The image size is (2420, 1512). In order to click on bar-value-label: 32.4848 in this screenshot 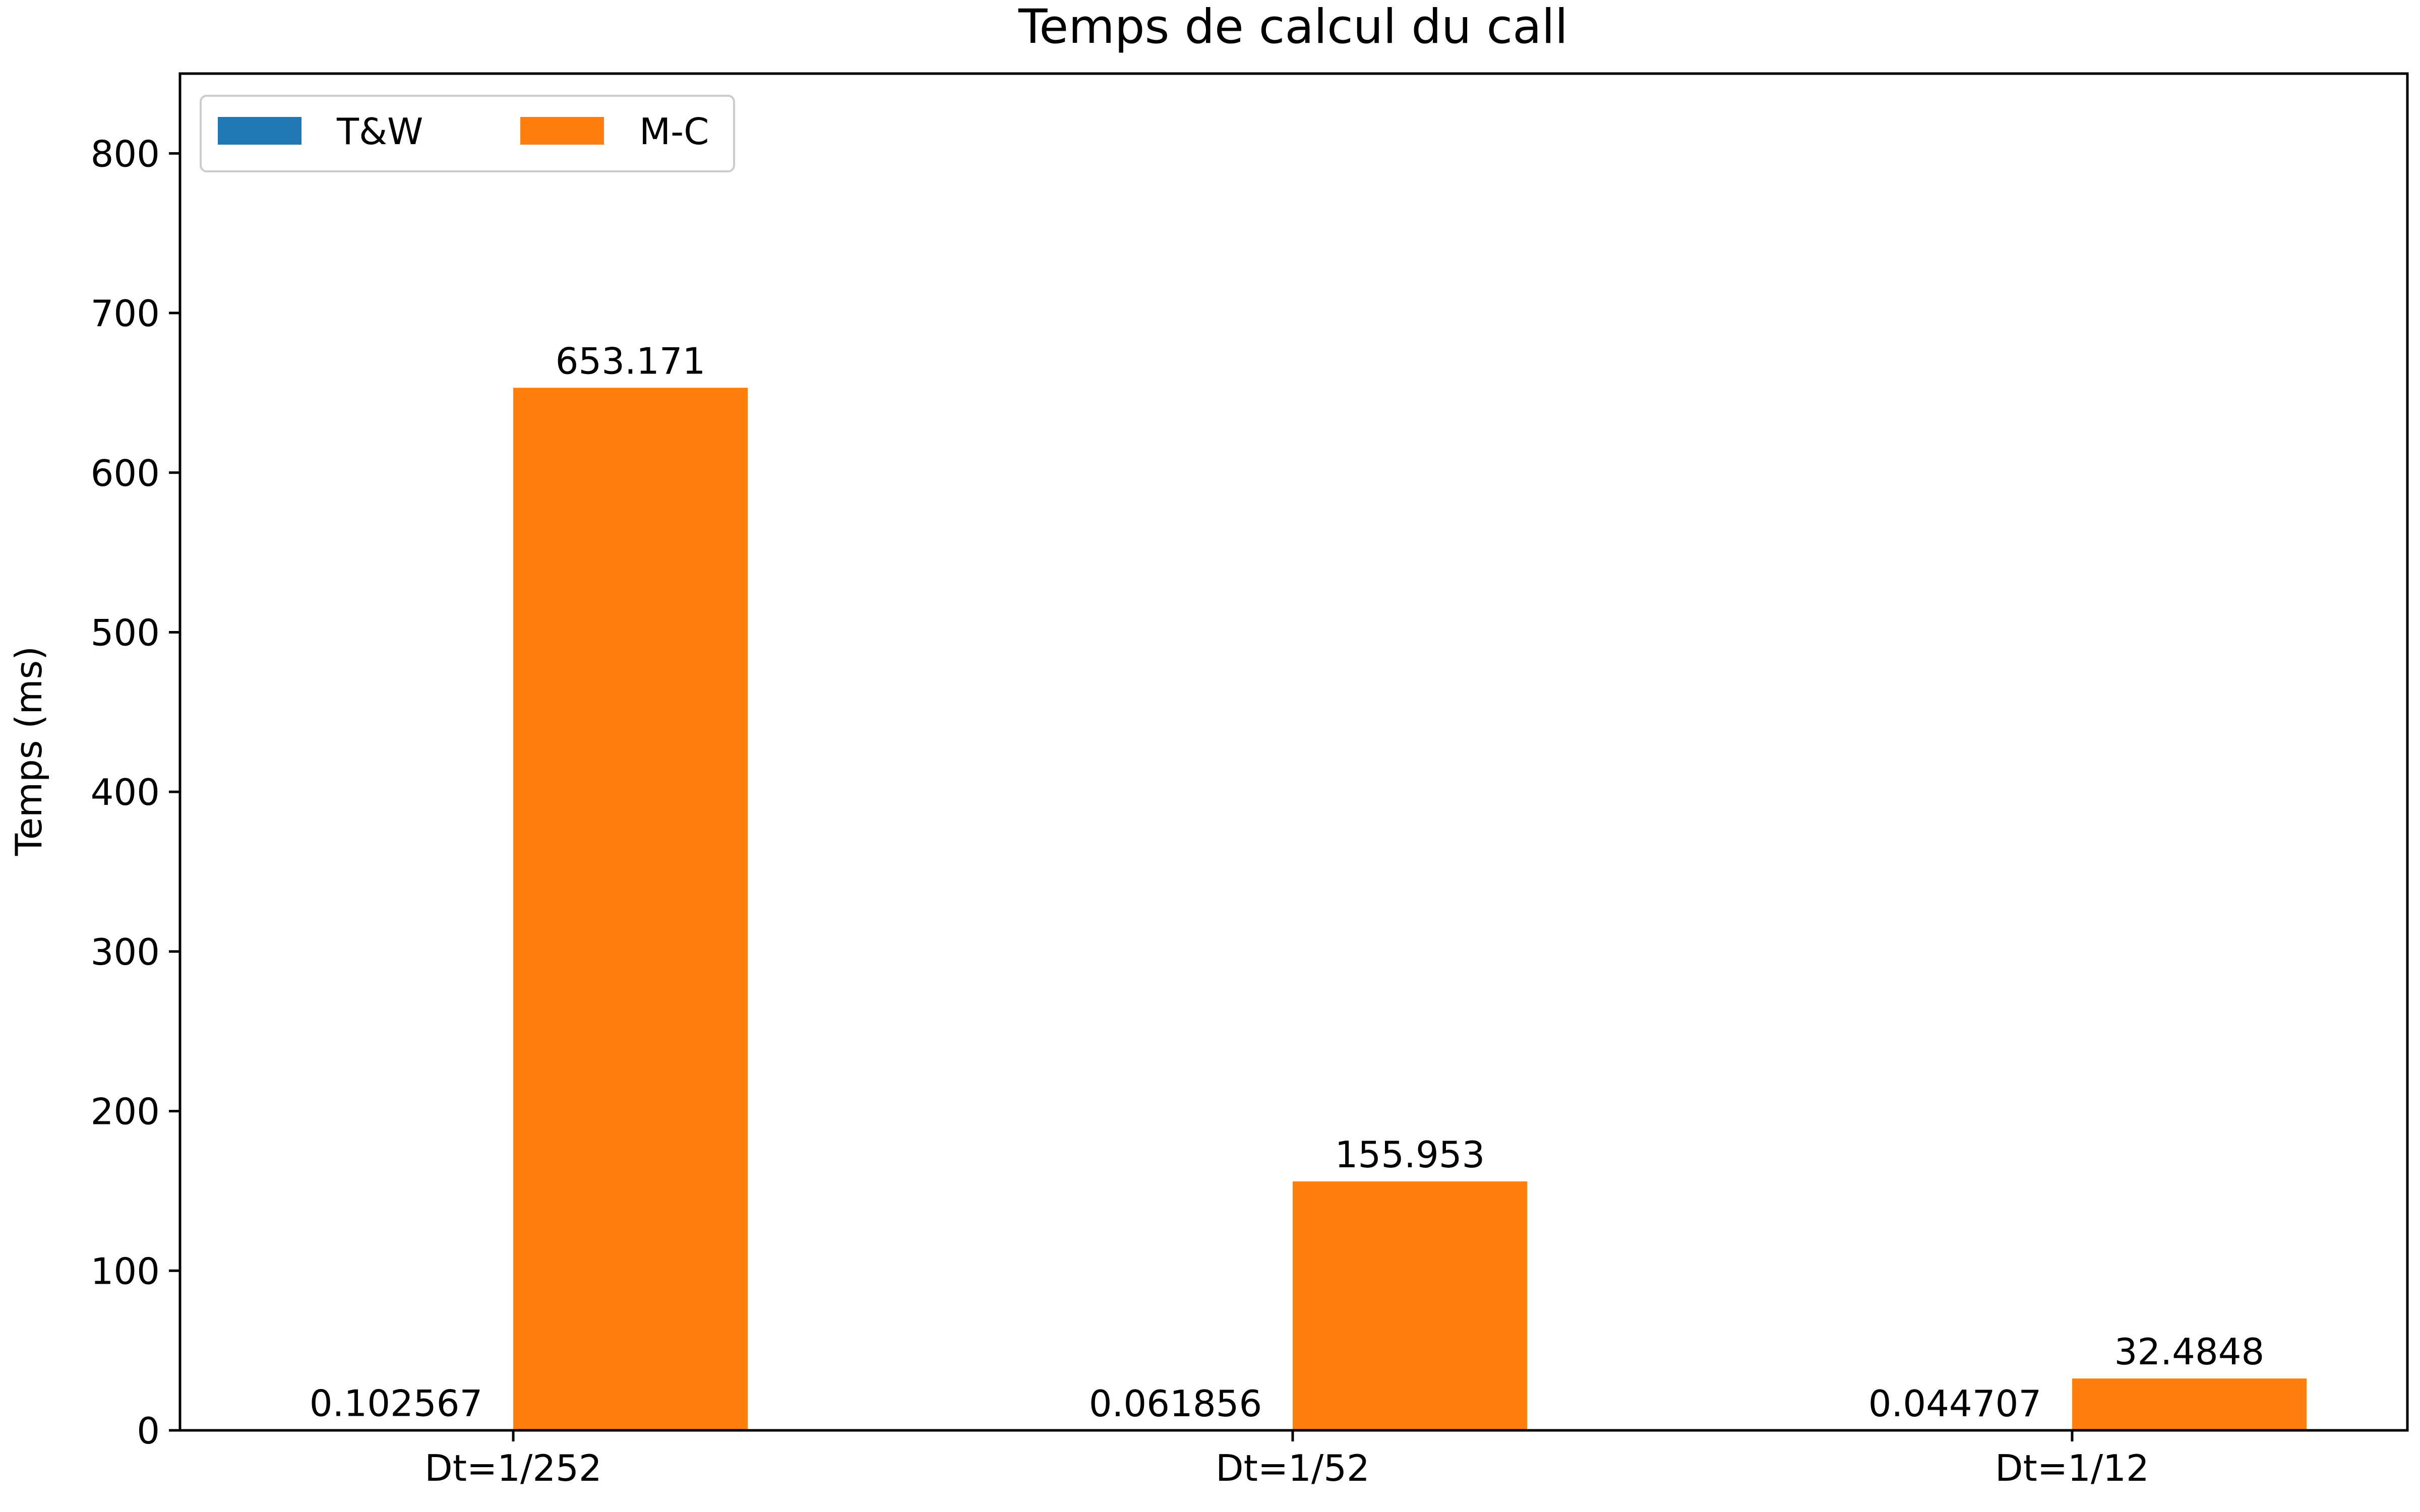, I will do `click(2189, 1352)`.